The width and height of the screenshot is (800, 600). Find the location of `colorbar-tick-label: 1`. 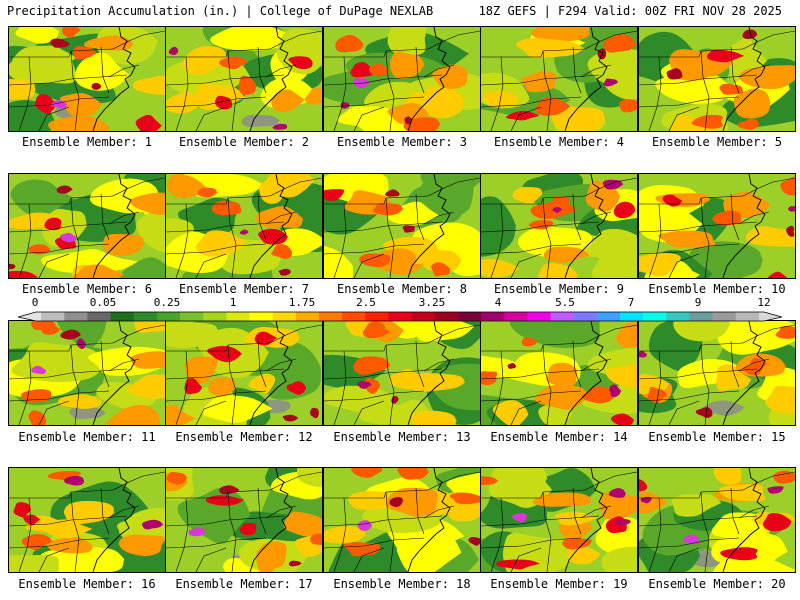

colorbar-tick-label: 1 is located at coordinates (233, 302).